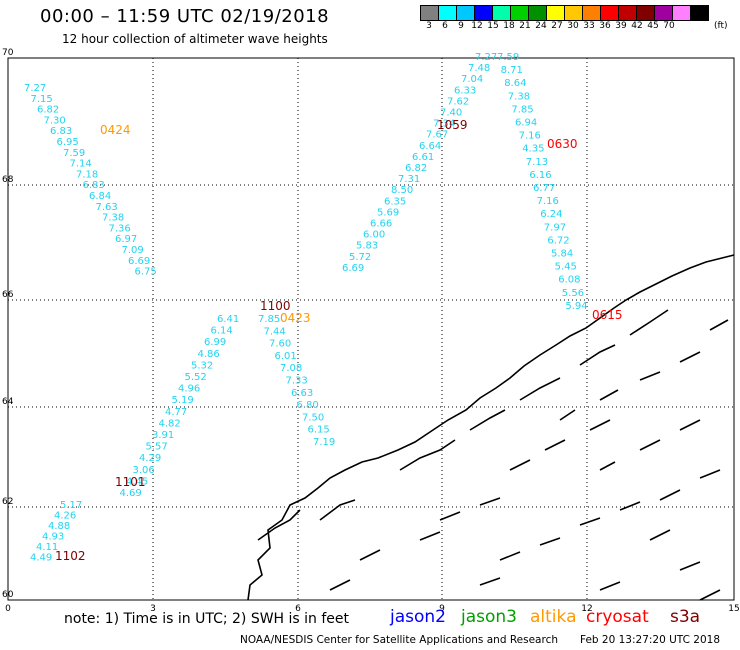 This screenshot has height=650, width=740. I want to click on color-scale-label: 30, so click(573, 26).